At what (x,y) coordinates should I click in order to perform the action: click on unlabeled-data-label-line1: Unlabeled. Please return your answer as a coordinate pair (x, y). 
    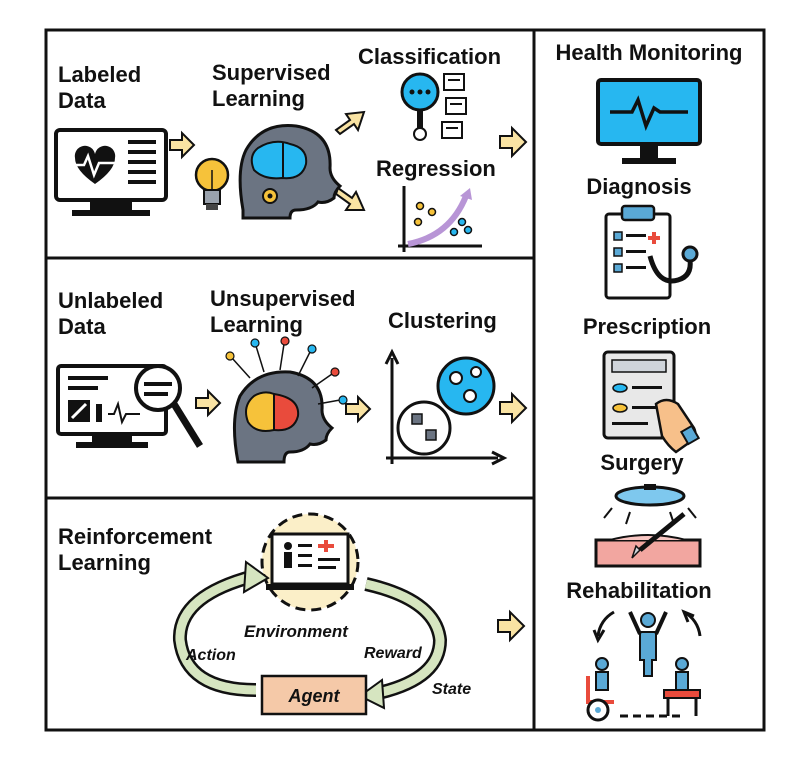
    Looking at the image, I should click on (110, 300).